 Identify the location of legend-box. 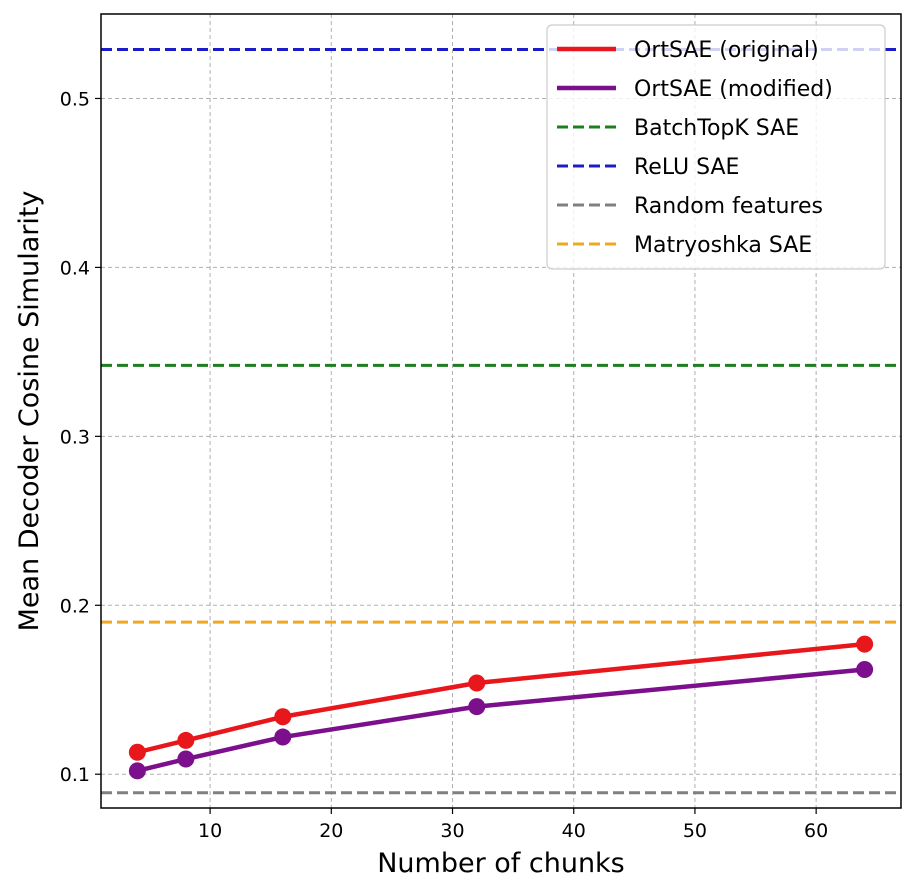
(716, 147).